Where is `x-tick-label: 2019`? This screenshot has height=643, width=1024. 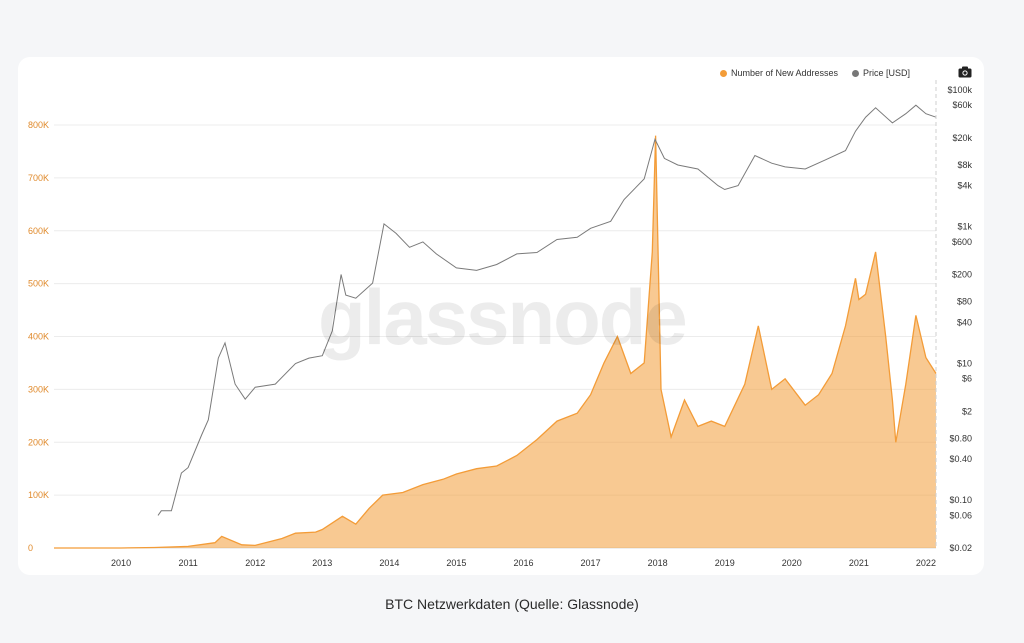 x-tick-label: 2019 is located at coordinates (725, 563).